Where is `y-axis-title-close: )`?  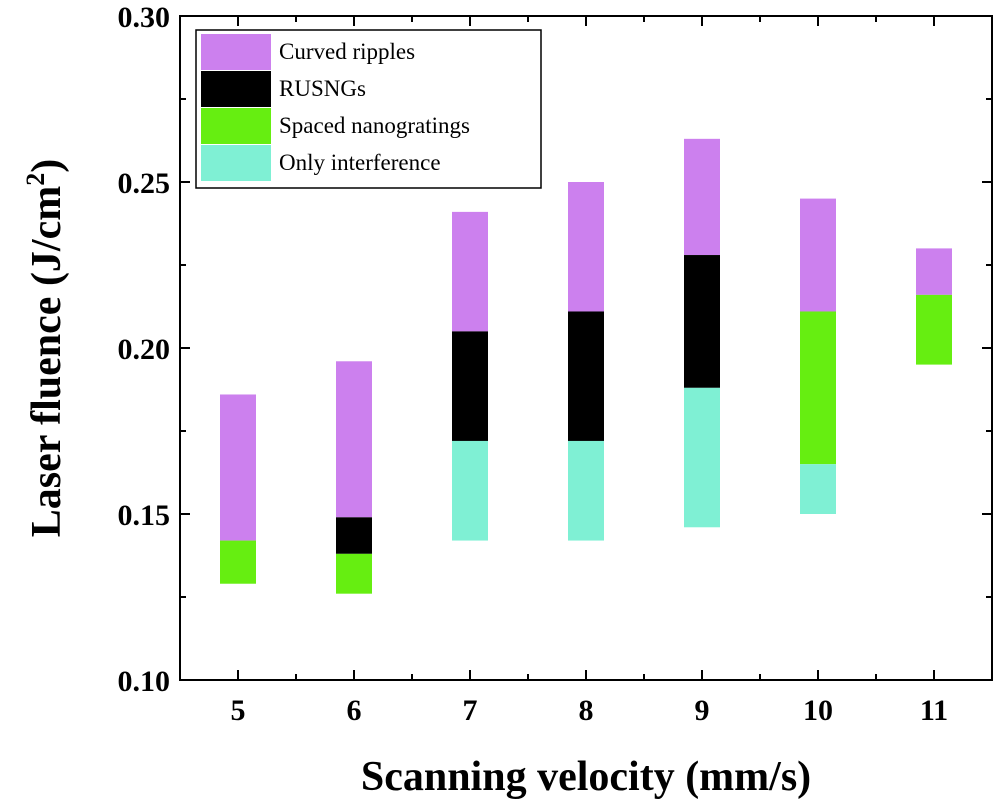
y-axis-title-close: ) is located at coordinates (47, 166).